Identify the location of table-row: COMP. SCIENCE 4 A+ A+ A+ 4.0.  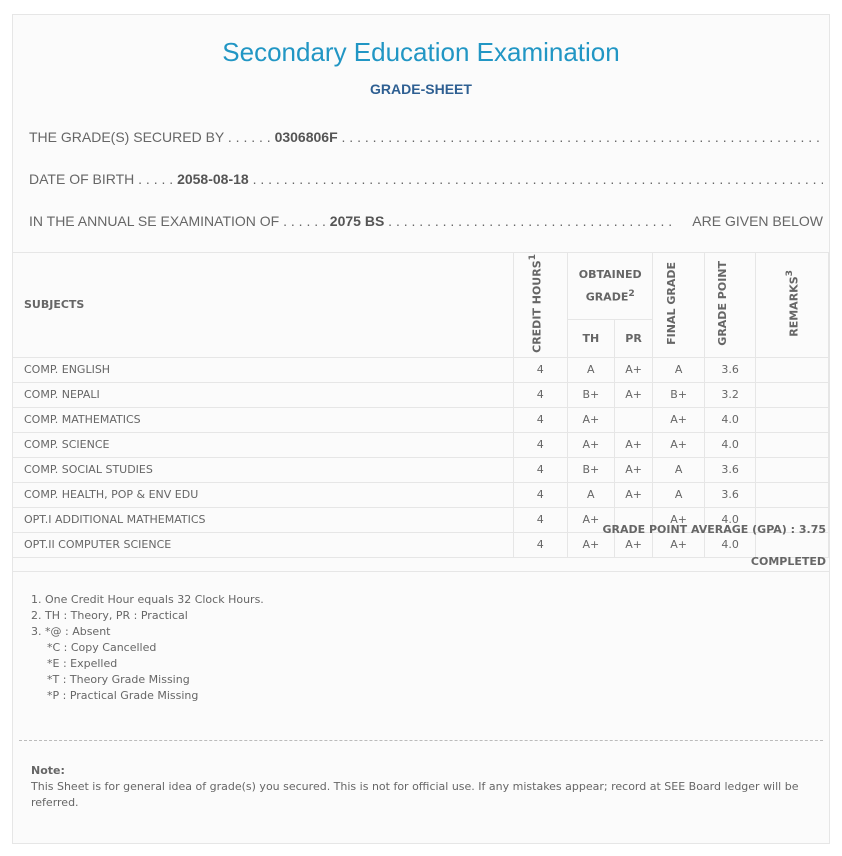
(421, 444).